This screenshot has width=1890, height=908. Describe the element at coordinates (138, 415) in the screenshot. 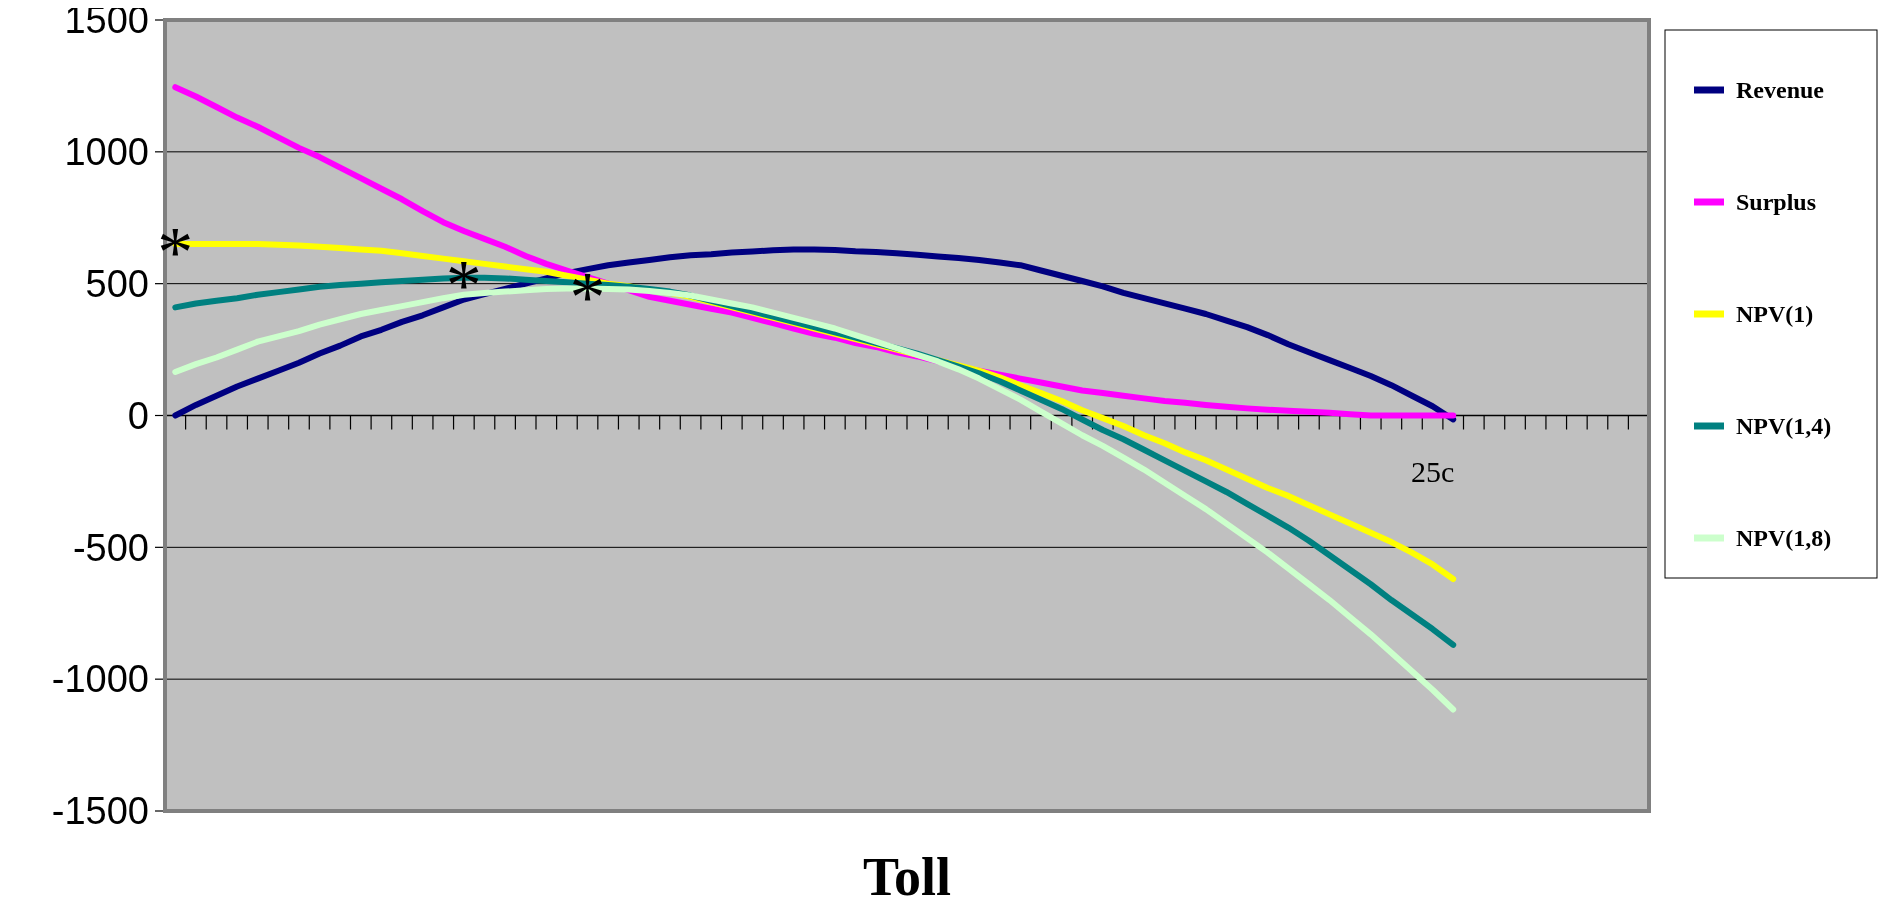

I see `y-tick-label: 0` at that location.